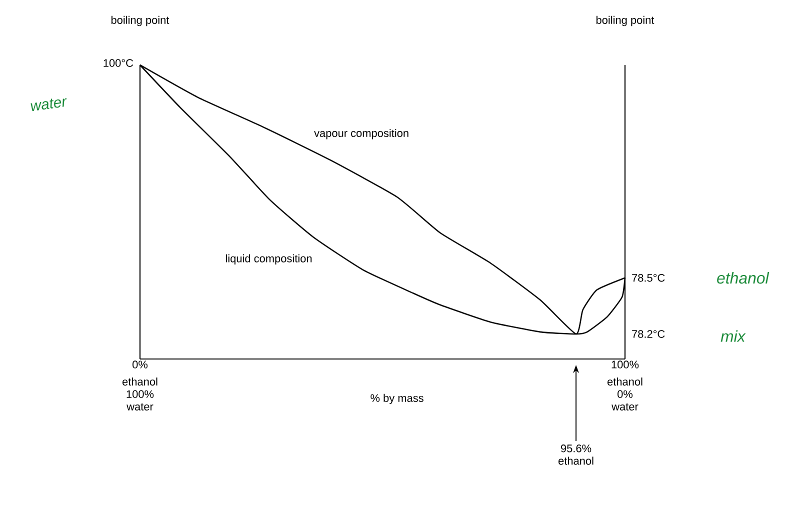 The image size is (807, 516). Describe the element at coordinates (48, 105) in the screenshot. I see `text: water` at that location.